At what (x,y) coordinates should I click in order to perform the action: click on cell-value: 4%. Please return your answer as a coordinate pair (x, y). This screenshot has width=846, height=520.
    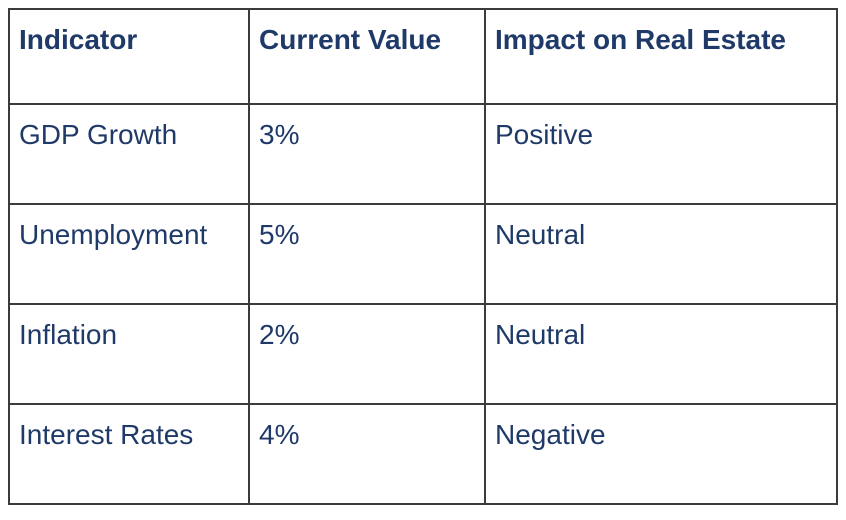
    Looking at the image, I should click on (367, 454).